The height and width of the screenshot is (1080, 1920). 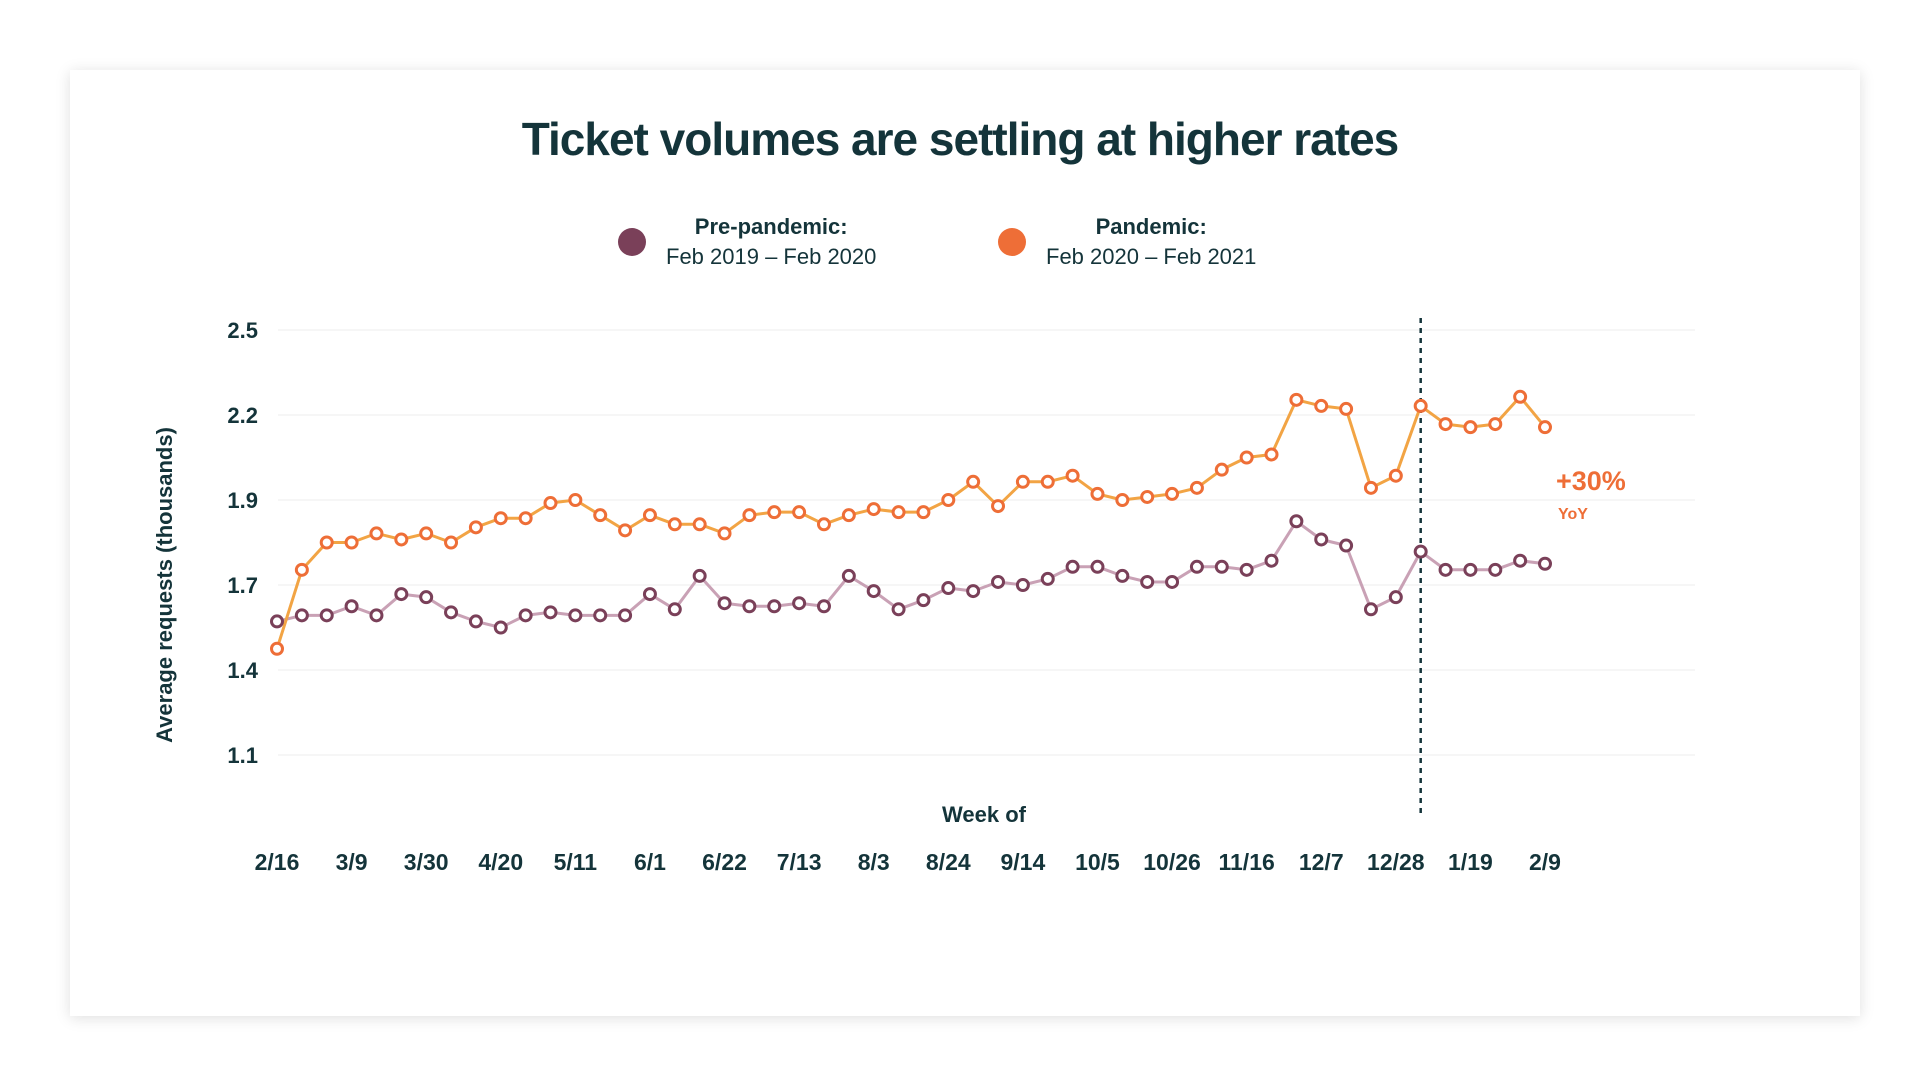 I want to click on x-tick-label: 4/20, so click(x=500, y=862).